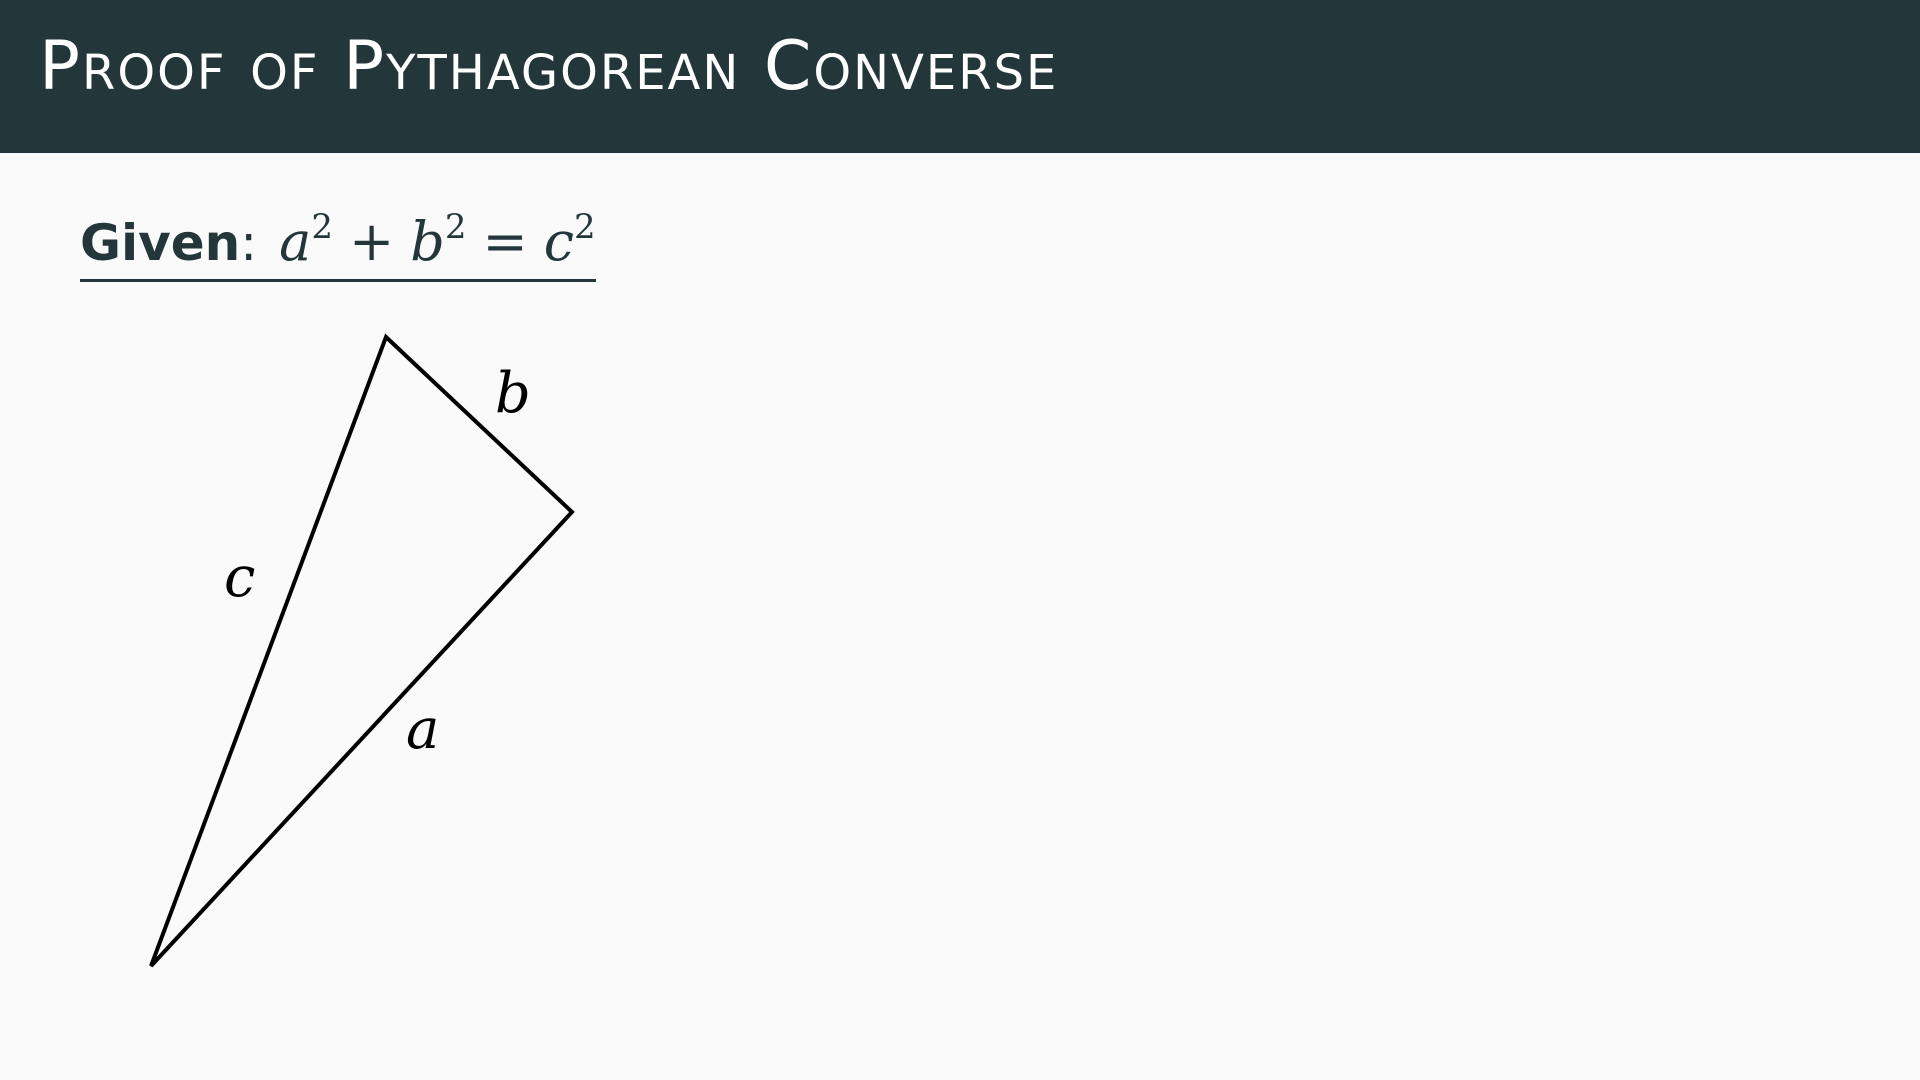  I want to click on equation-equals: =, so click(505, 241).